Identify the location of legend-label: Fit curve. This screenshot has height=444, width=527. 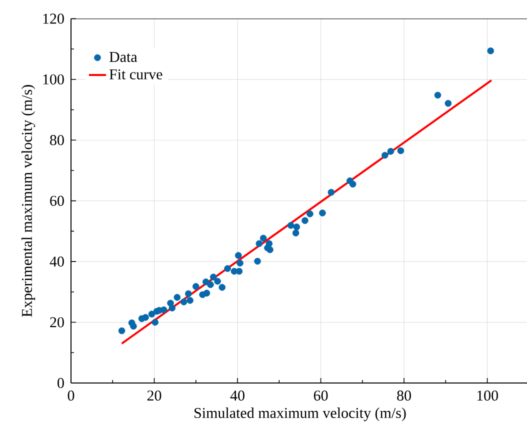
(135, 74).